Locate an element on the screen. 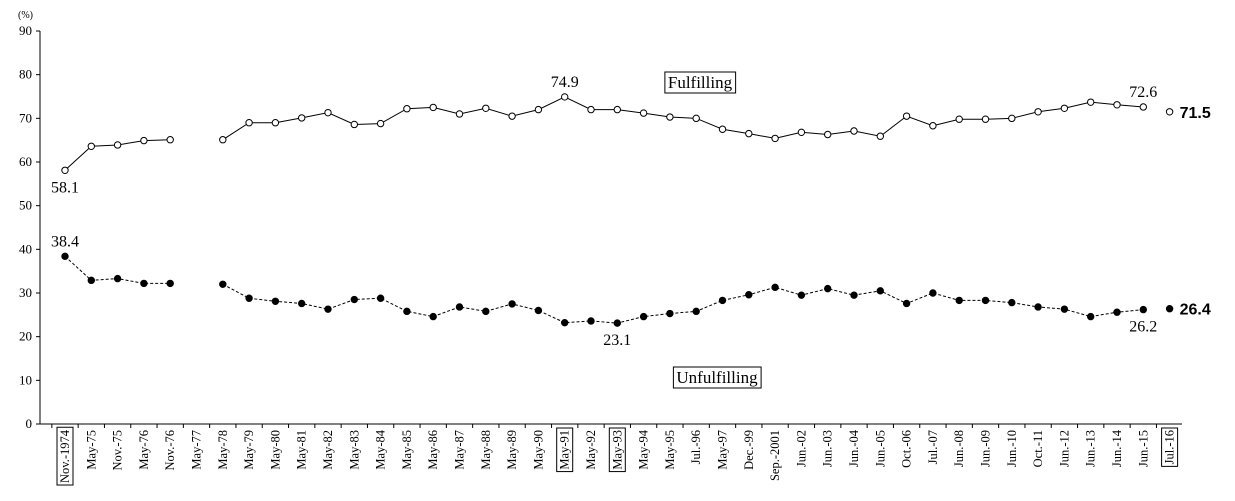  x-tick-label: Oct.-06 is located at coordinates (907, 449).